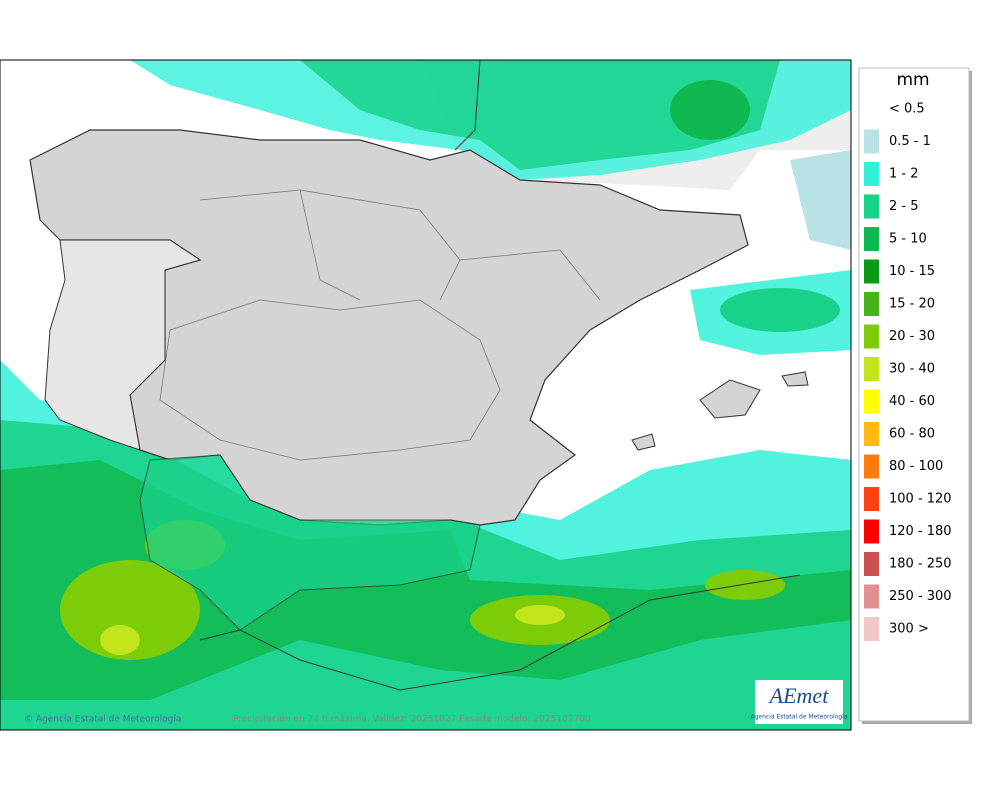 Image resolution: width=1000 pixels, height=794 pixels. I want to click on legend-label: < 0.5, so click(907, 109).